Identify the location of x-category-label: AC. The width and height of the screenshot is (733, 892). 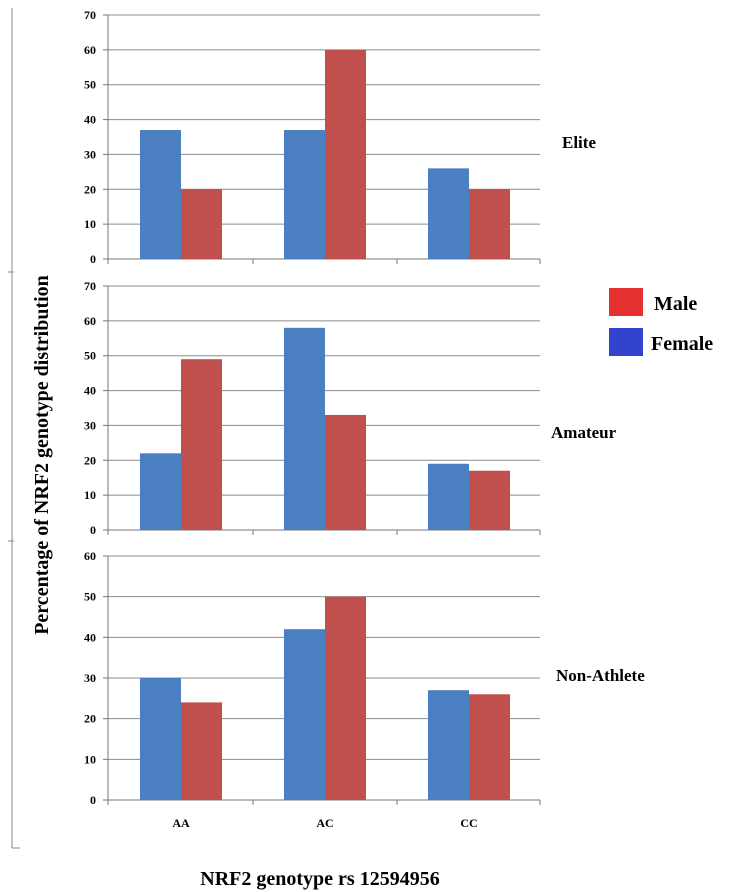
(324, 823).